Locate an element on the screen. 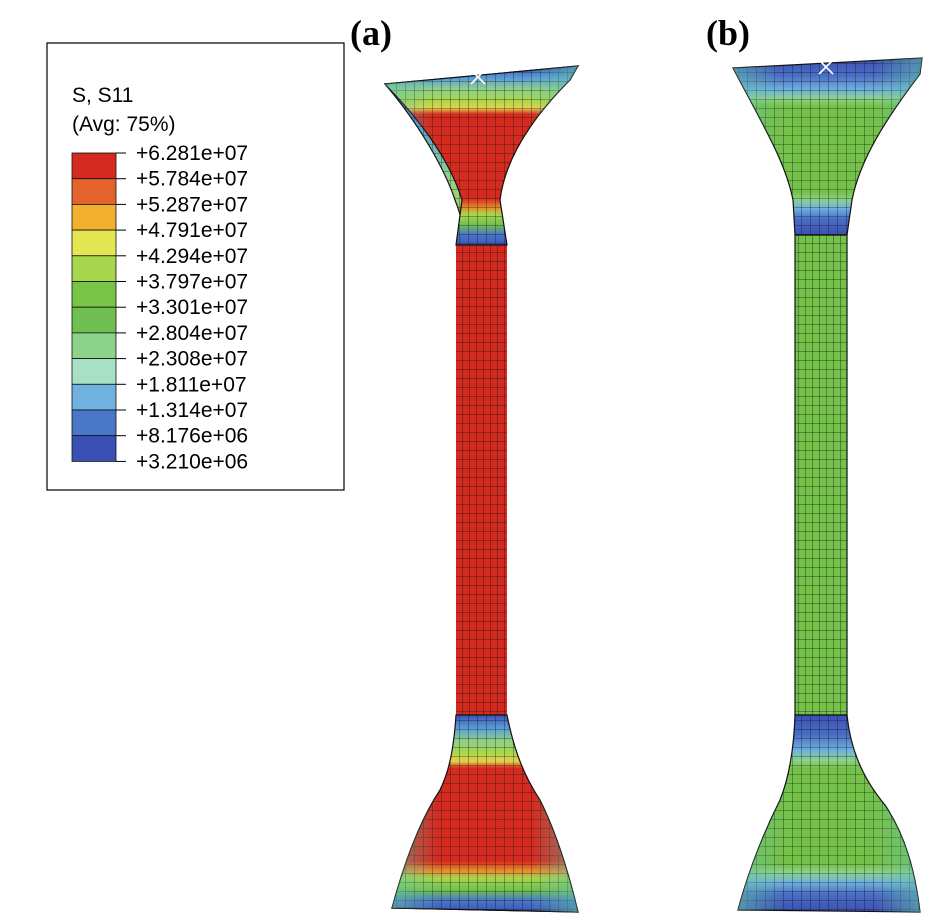  specimen-b-bottom-tint is located at coordinates (829, 813).